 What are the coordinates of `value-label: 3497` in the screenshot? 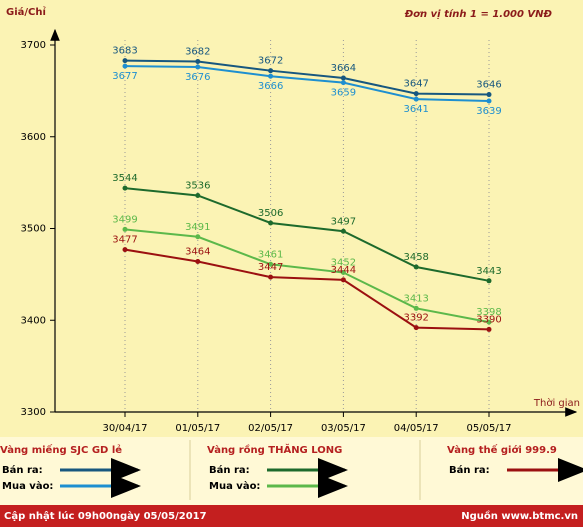 It's located at (343, 221).